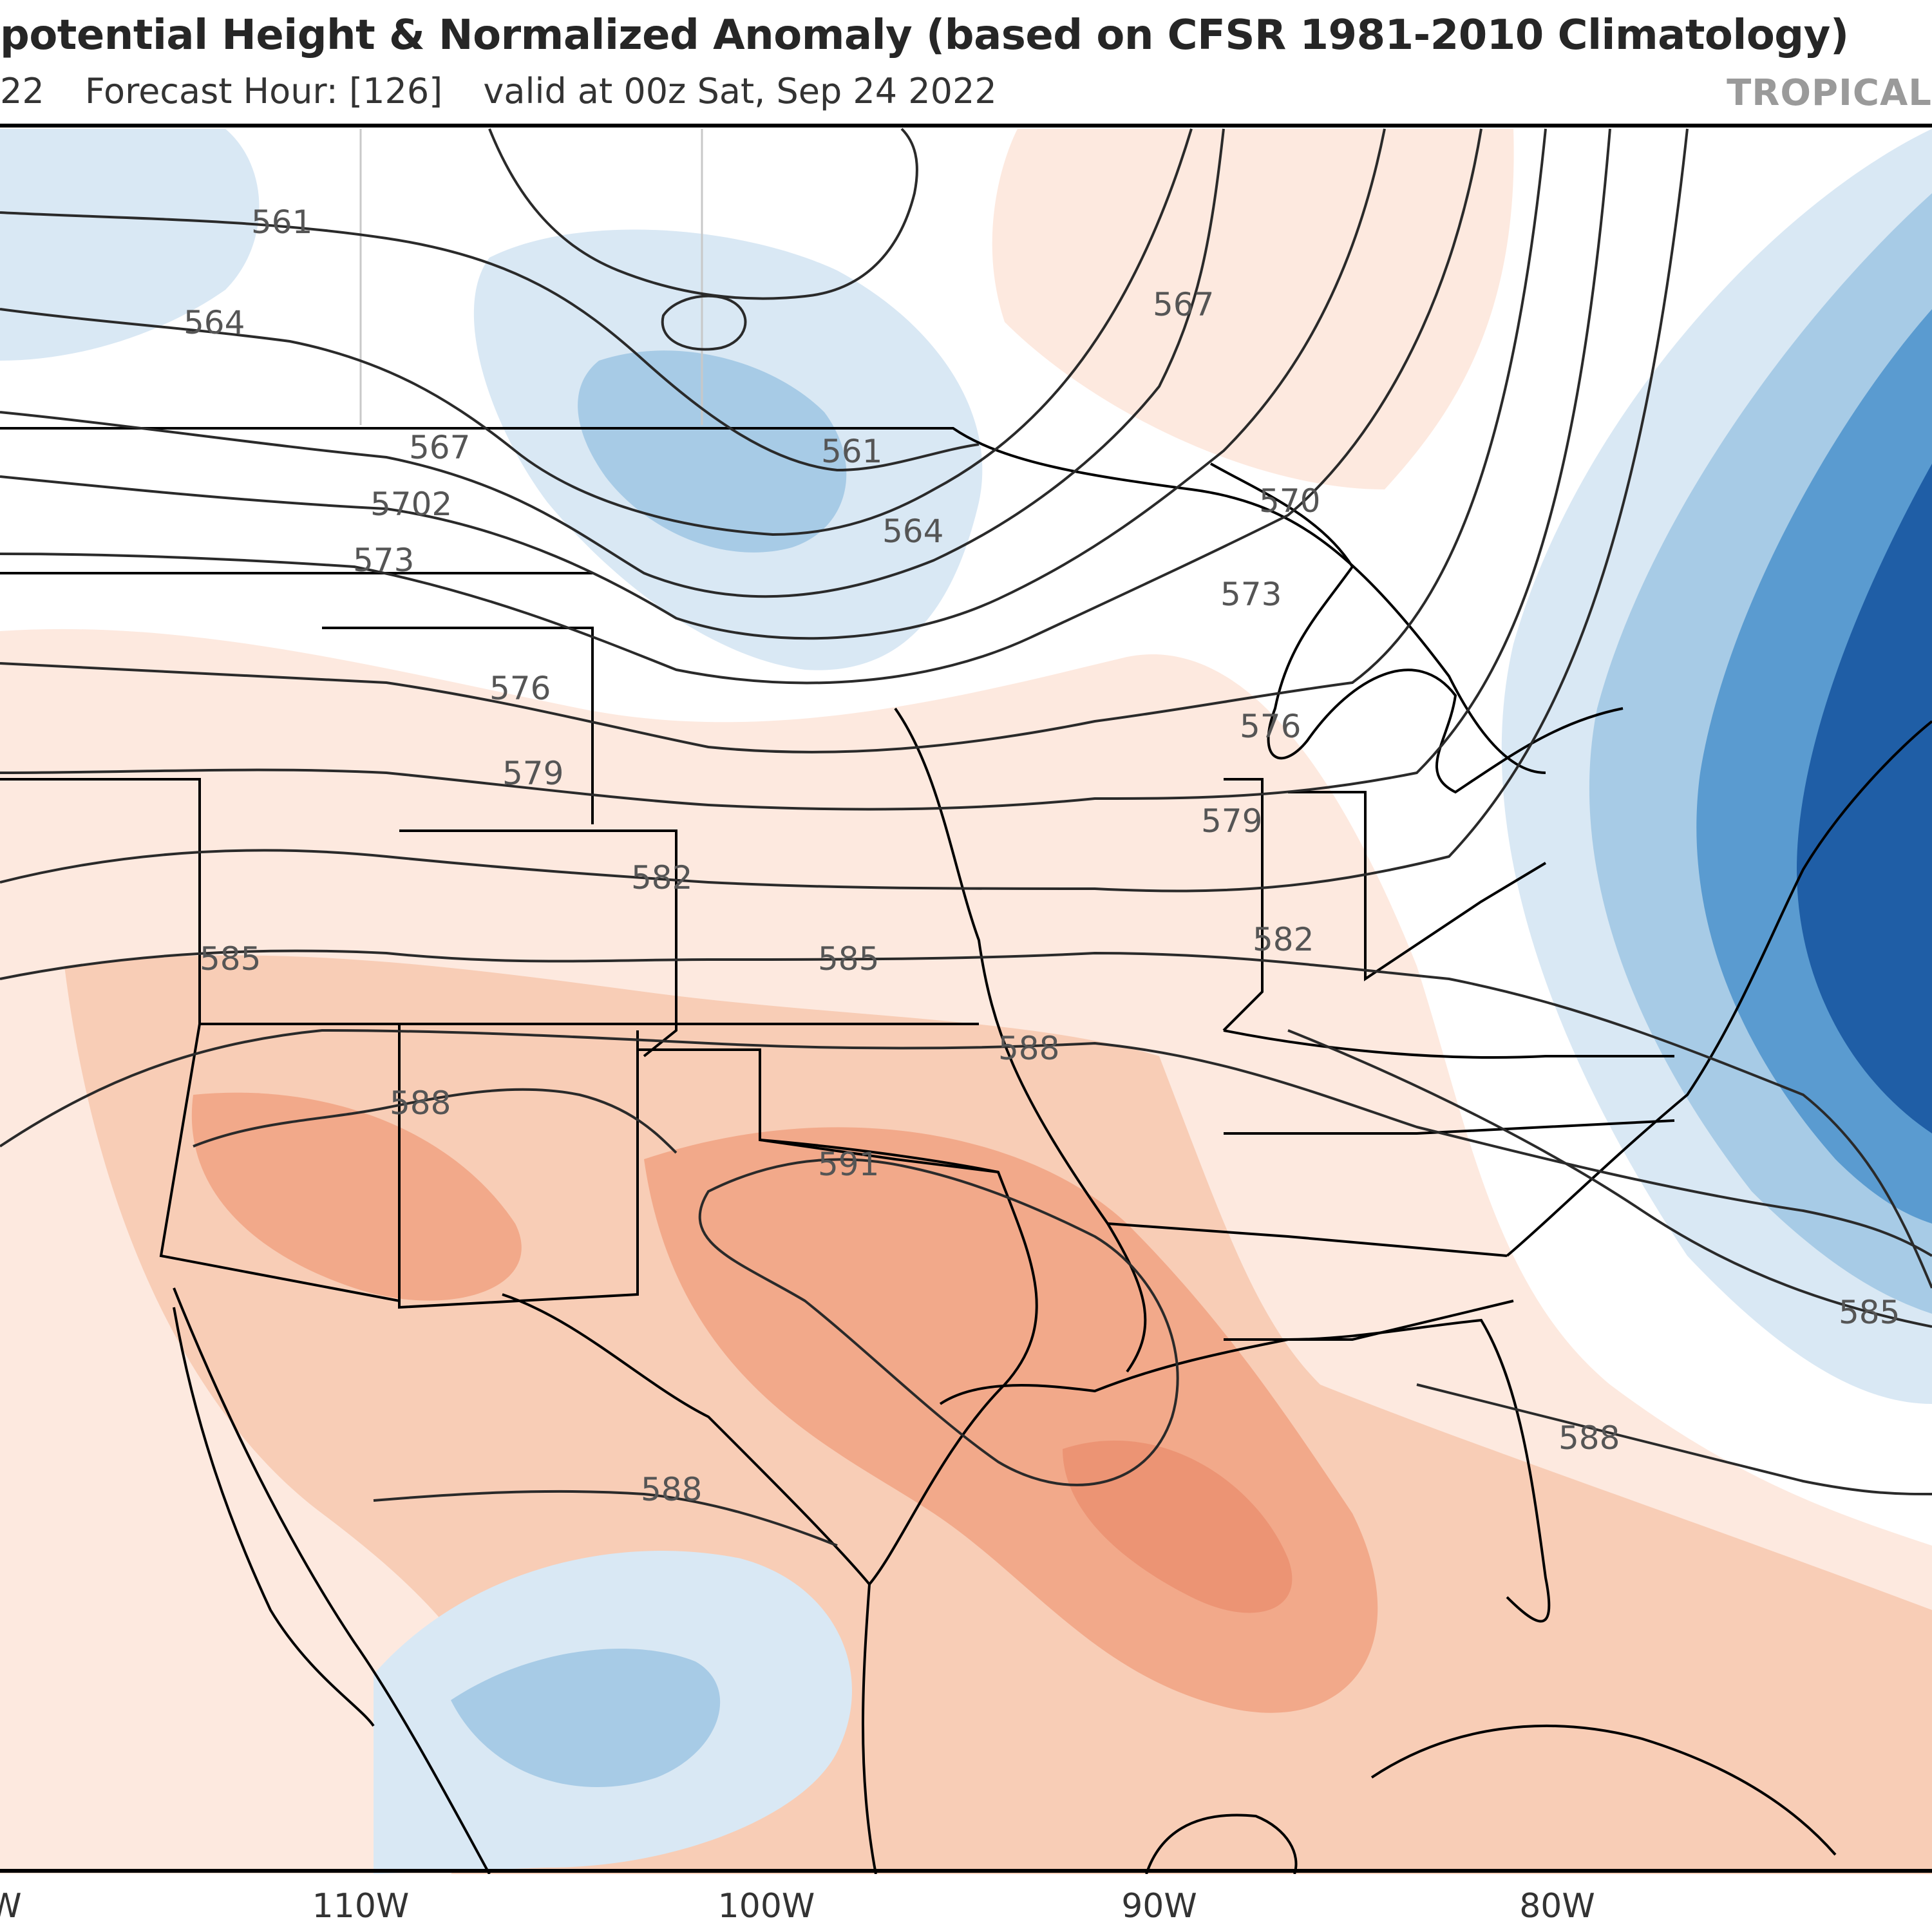 Image resolution: width=1932 pixels, height=1932 pixels. Describe the element at coordinates (1449, 1127) in the screenshot. I see `state-line-southeast` at that location.